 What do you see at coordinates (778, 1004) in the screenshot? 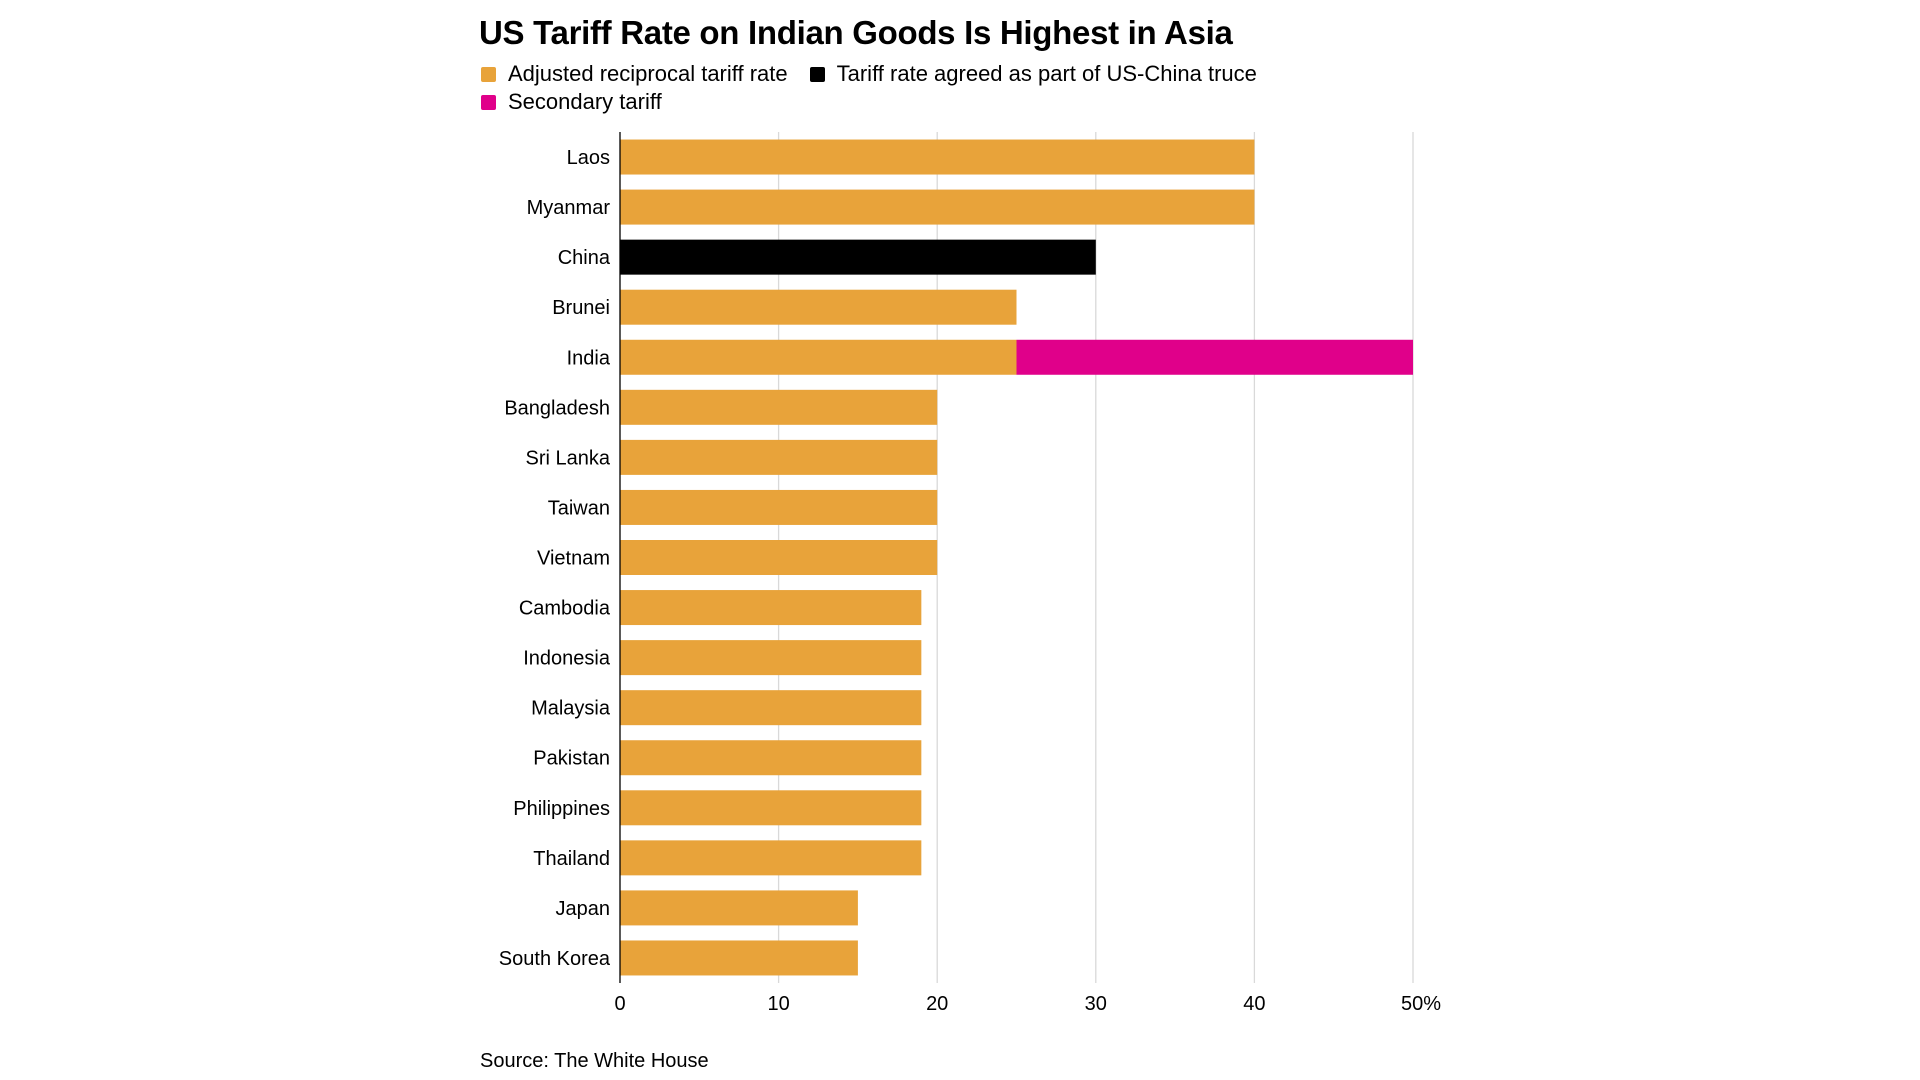
I see `x-tick-label: 10` at bounding box center [778, 1004].